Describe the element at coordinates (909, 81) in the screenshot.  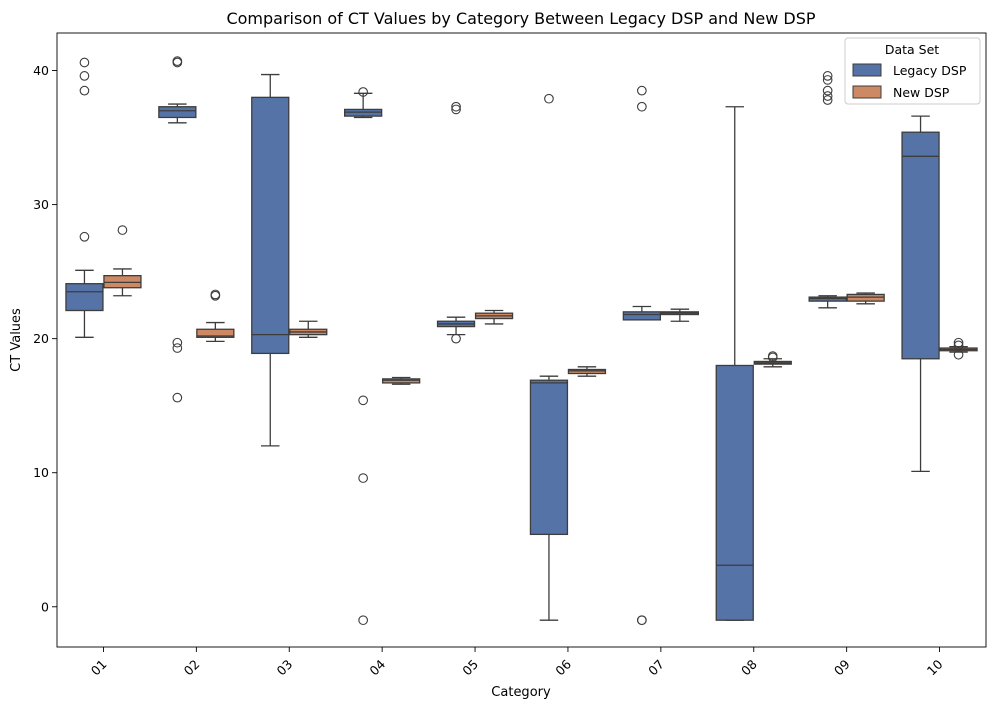
I see `legend-items: Legacy DSP New DSP` at that location.